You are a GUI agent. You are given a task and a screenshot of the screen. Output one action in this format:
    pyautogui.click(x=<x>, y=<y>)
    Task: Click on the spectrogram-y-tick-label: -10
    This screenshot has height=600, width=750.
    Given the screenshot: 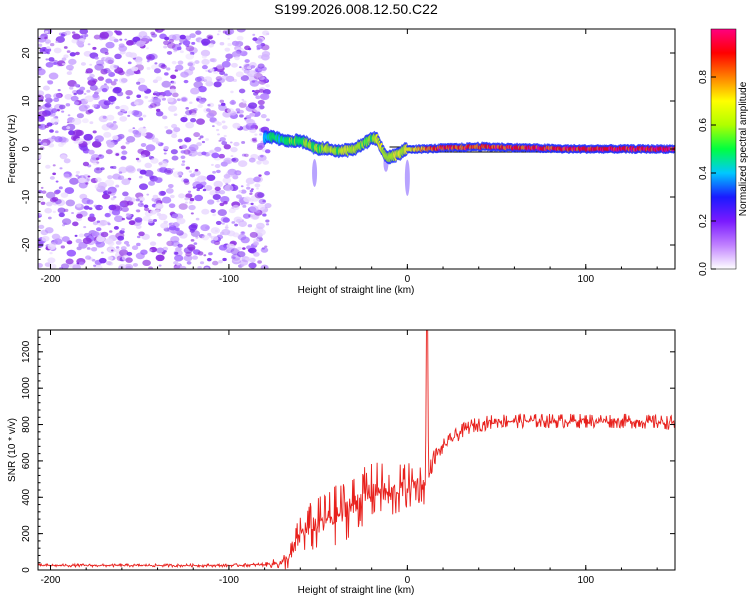 What is the action you would take?
    pyautogui.click(x=26, y=196)
    